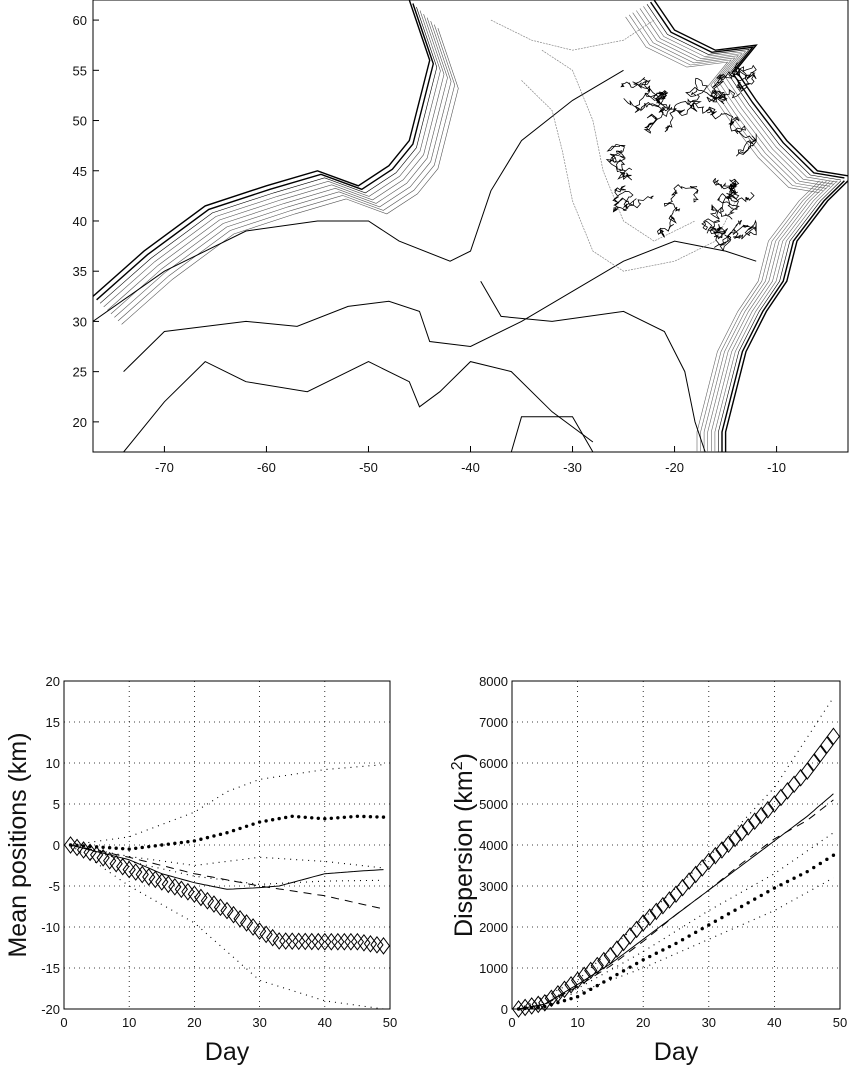 The image size is (850, 1067). What do you see at coordinates (493, 804) in the screenshot?
I see `y-tick-label: 5000` at bounding box center [493, 804].